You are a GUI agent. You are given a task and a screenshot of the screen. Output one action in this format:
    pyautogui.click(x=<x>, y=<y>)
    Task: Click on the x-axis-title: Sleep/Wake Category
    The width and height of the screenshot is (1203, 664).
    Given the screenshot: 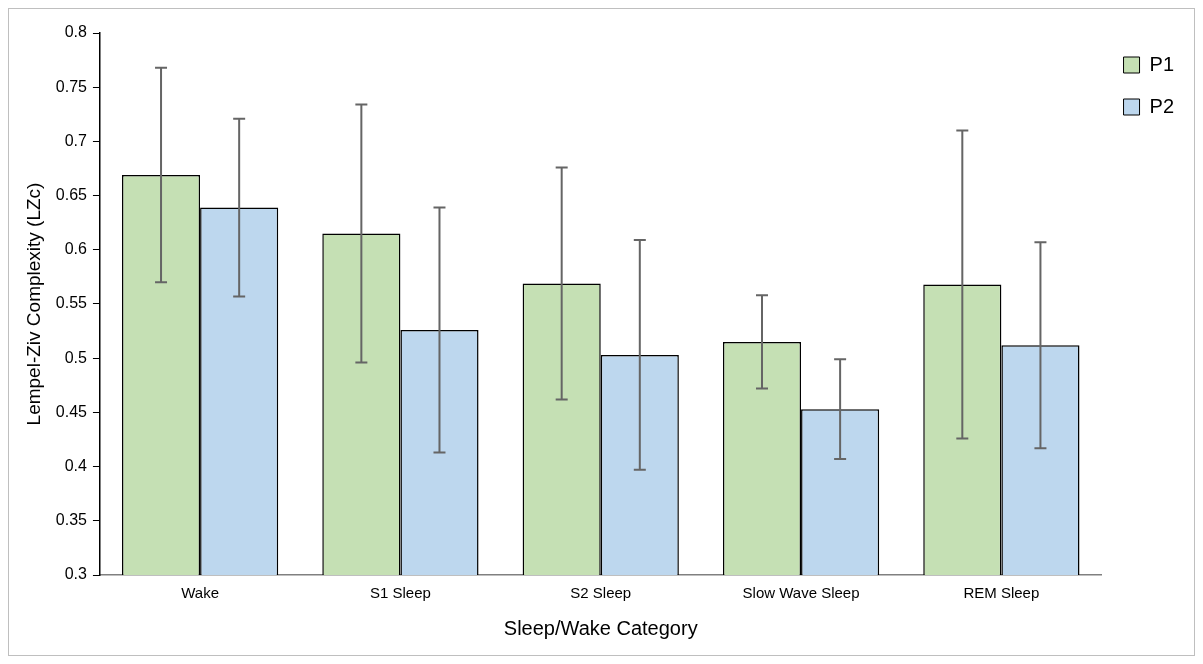 What is the action you would take?
    pyautogui.click(x=600, y=627)
    